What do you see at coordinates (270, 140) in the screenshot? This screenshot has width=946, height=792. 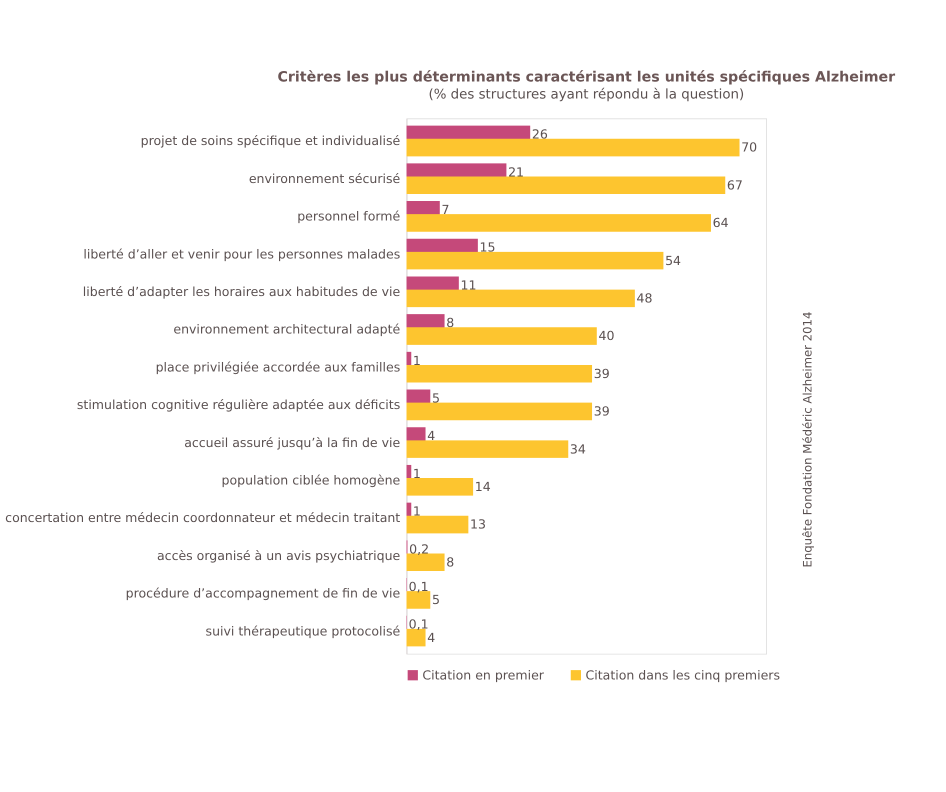 I see `y-tick-label: projet de soins spécifique et individualisé` at bounding box center [270, 140].